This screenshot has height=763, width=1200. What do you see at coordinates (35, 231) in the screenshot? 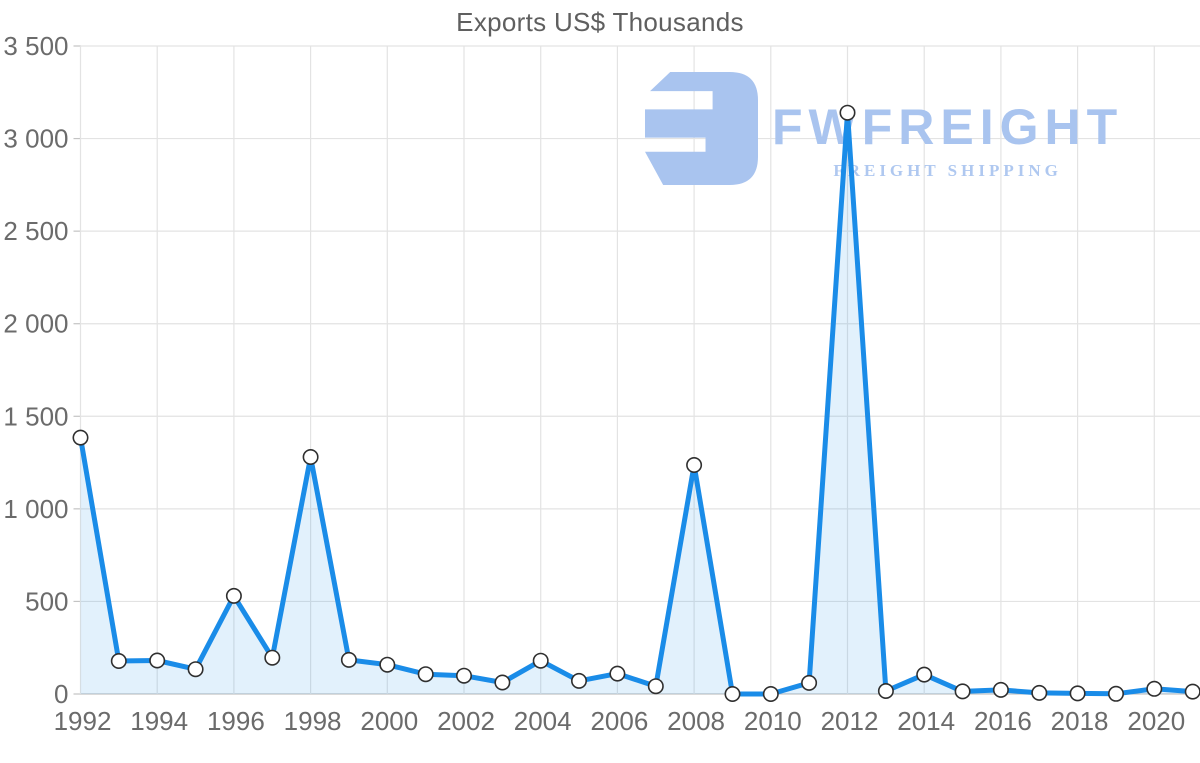
I see `y-tick-label: 2 500` at bounding box center [35, 231].